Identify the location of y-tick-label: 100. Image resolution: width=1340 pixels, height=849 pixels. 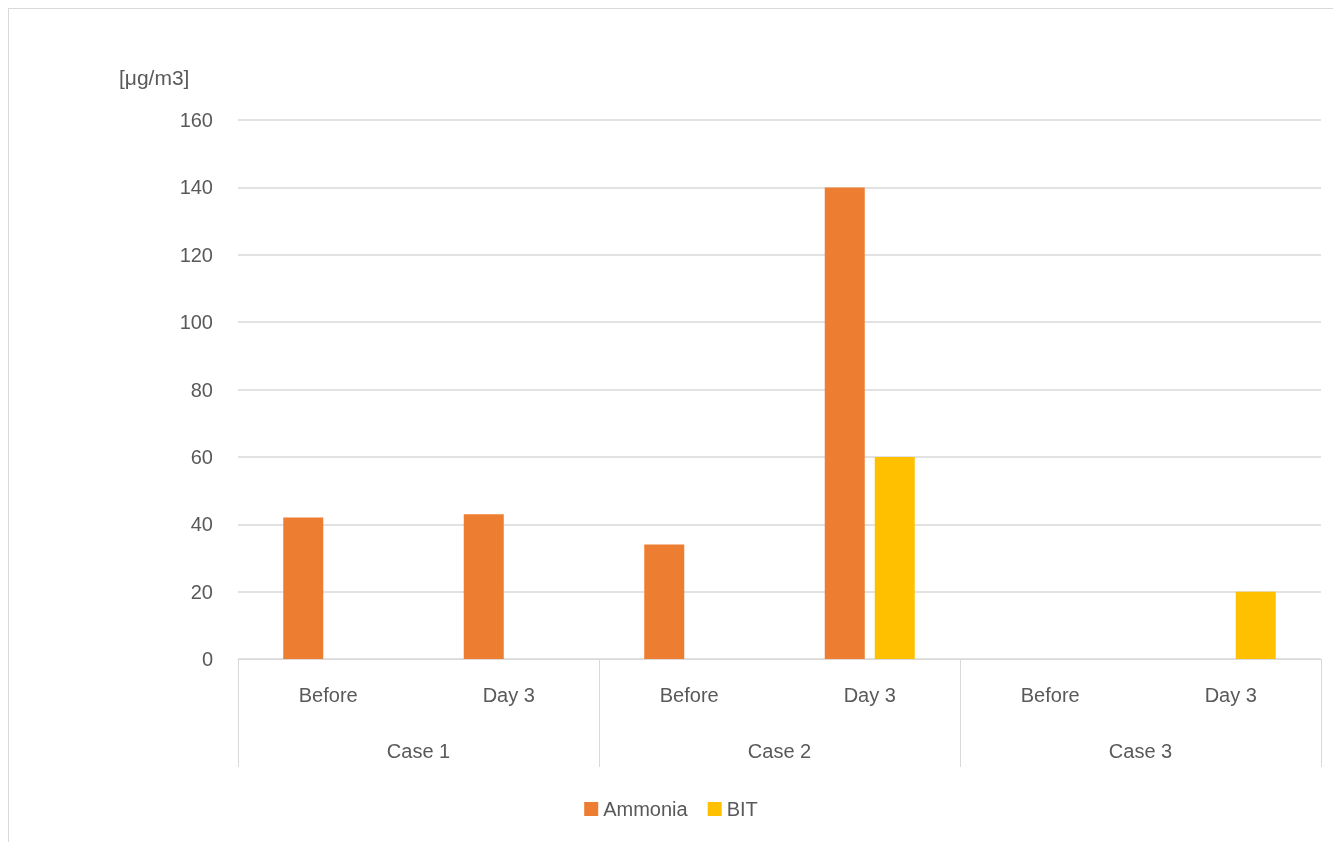
(196, 322).